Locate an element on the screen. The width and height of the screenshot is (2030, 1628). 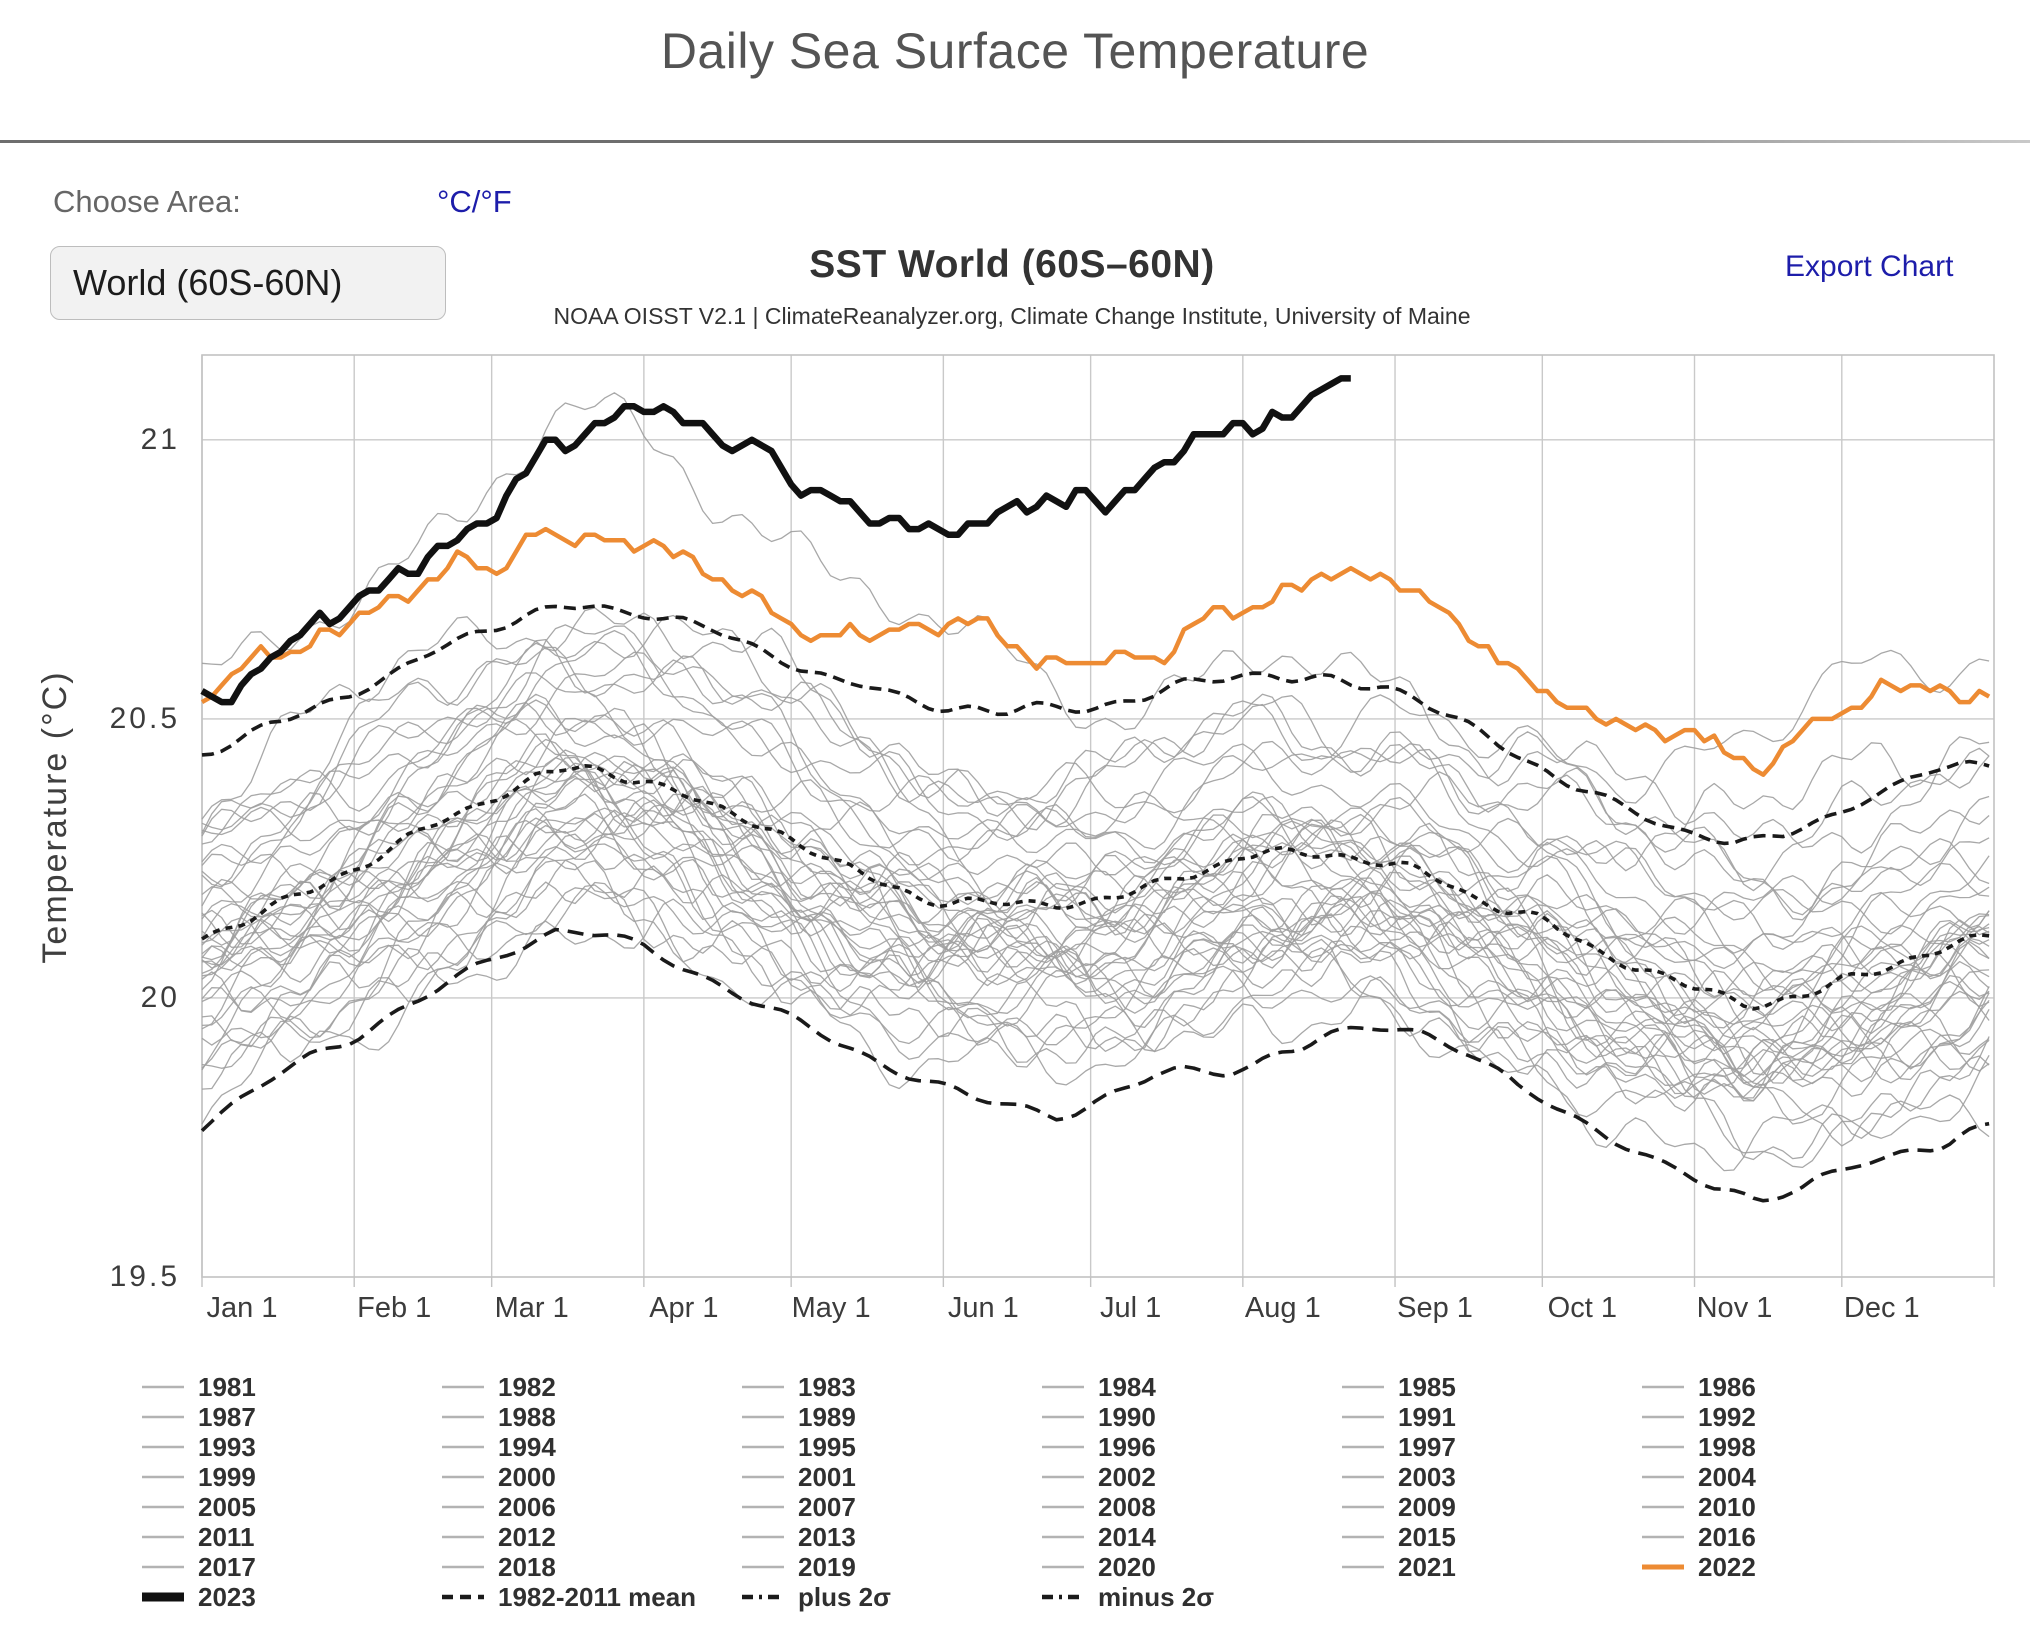
legend-label: 2022 is located at coordinates (1727, 1566).